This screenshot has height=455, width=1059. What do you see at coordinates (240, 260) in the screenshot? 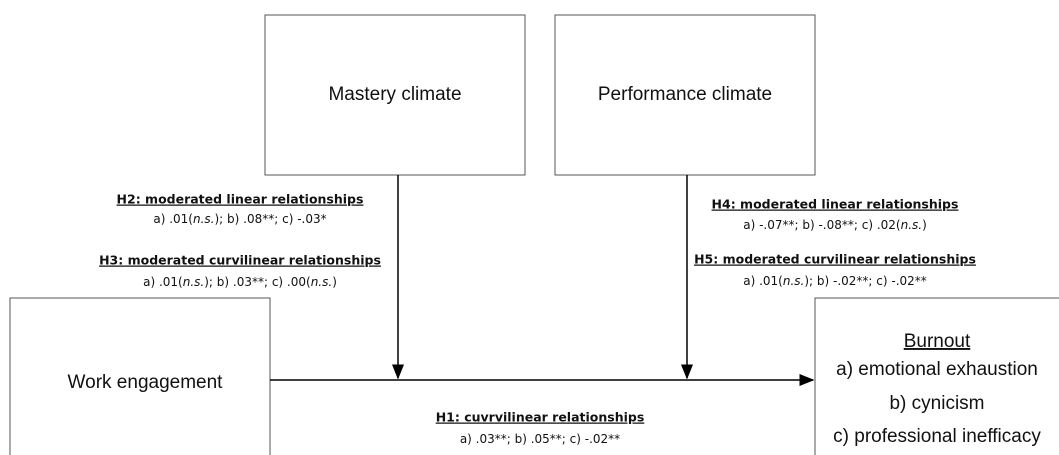
I see `hypothesis-title: H3: moderated curvilinear relationships` at bounding box center [240, 260].